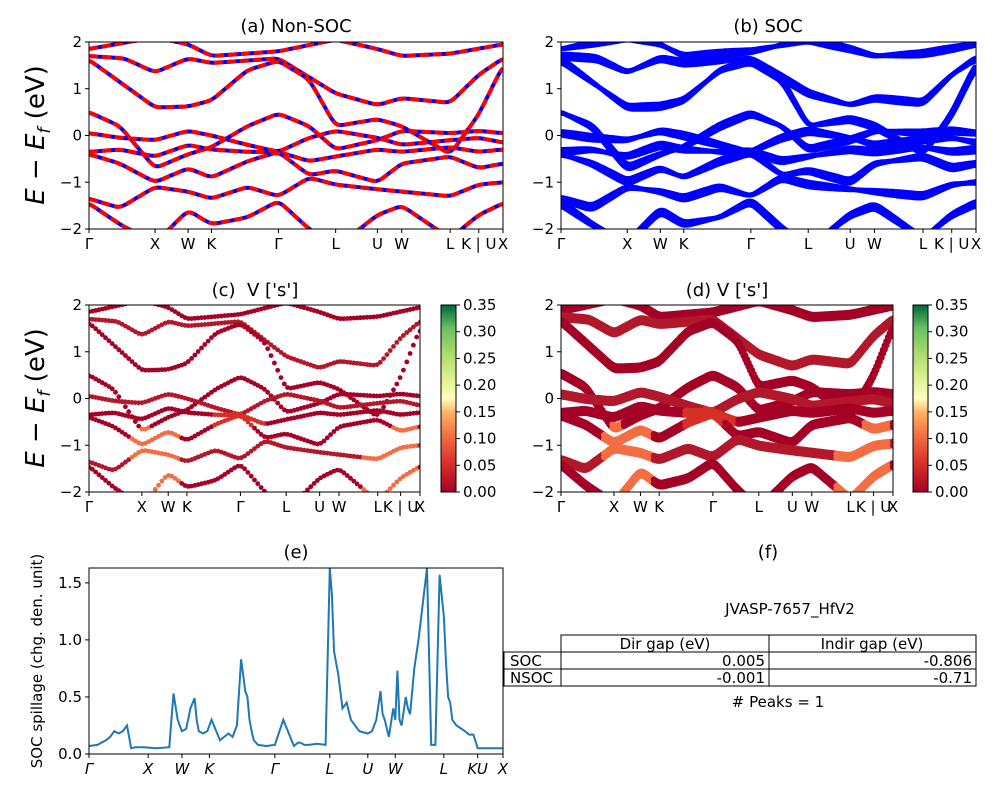  Describe the element at coordinates (789, 609) in the screenshot. I see `material-id: JVASP-7657_HfV2` at that location.